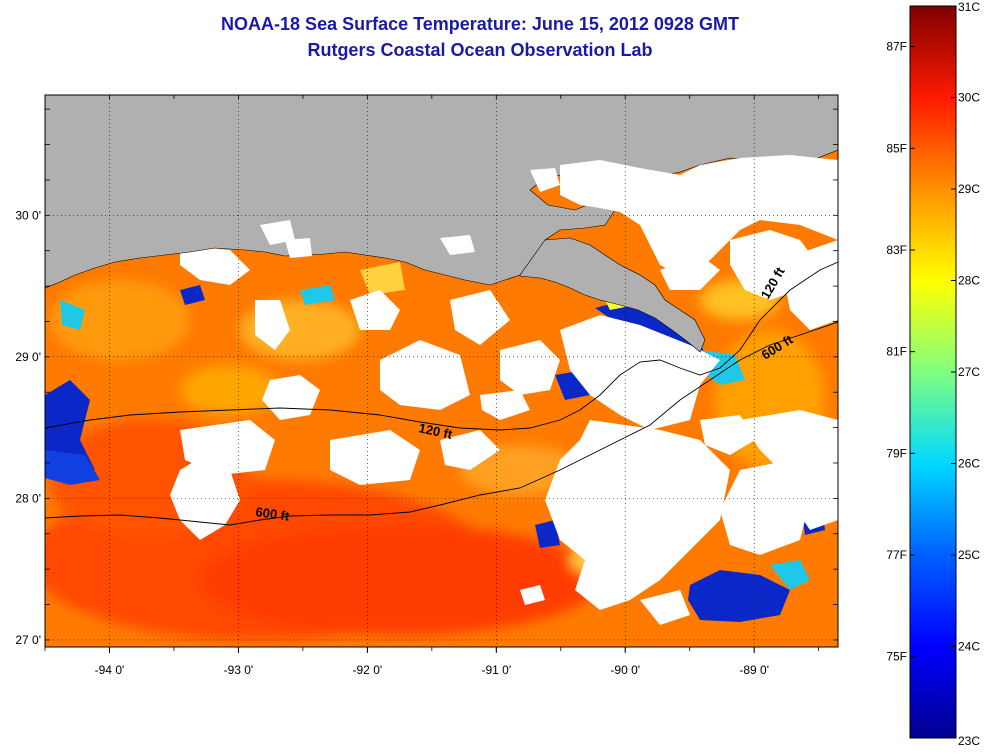 The image size is (992, 754). Describe the element at coordinates (969, 741) in the screenshot. I see `colorbar-label-celsius: 23C` at that location.